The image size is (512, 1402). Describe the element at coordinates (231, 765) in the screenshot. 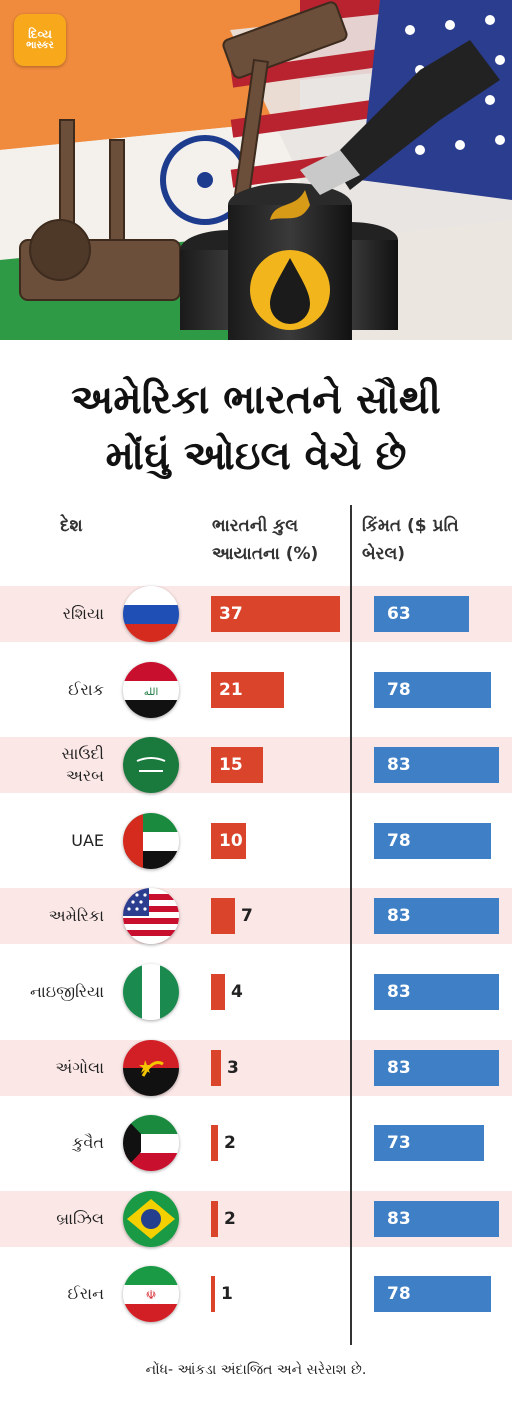

I see `imports-value-label: 15` at that location.